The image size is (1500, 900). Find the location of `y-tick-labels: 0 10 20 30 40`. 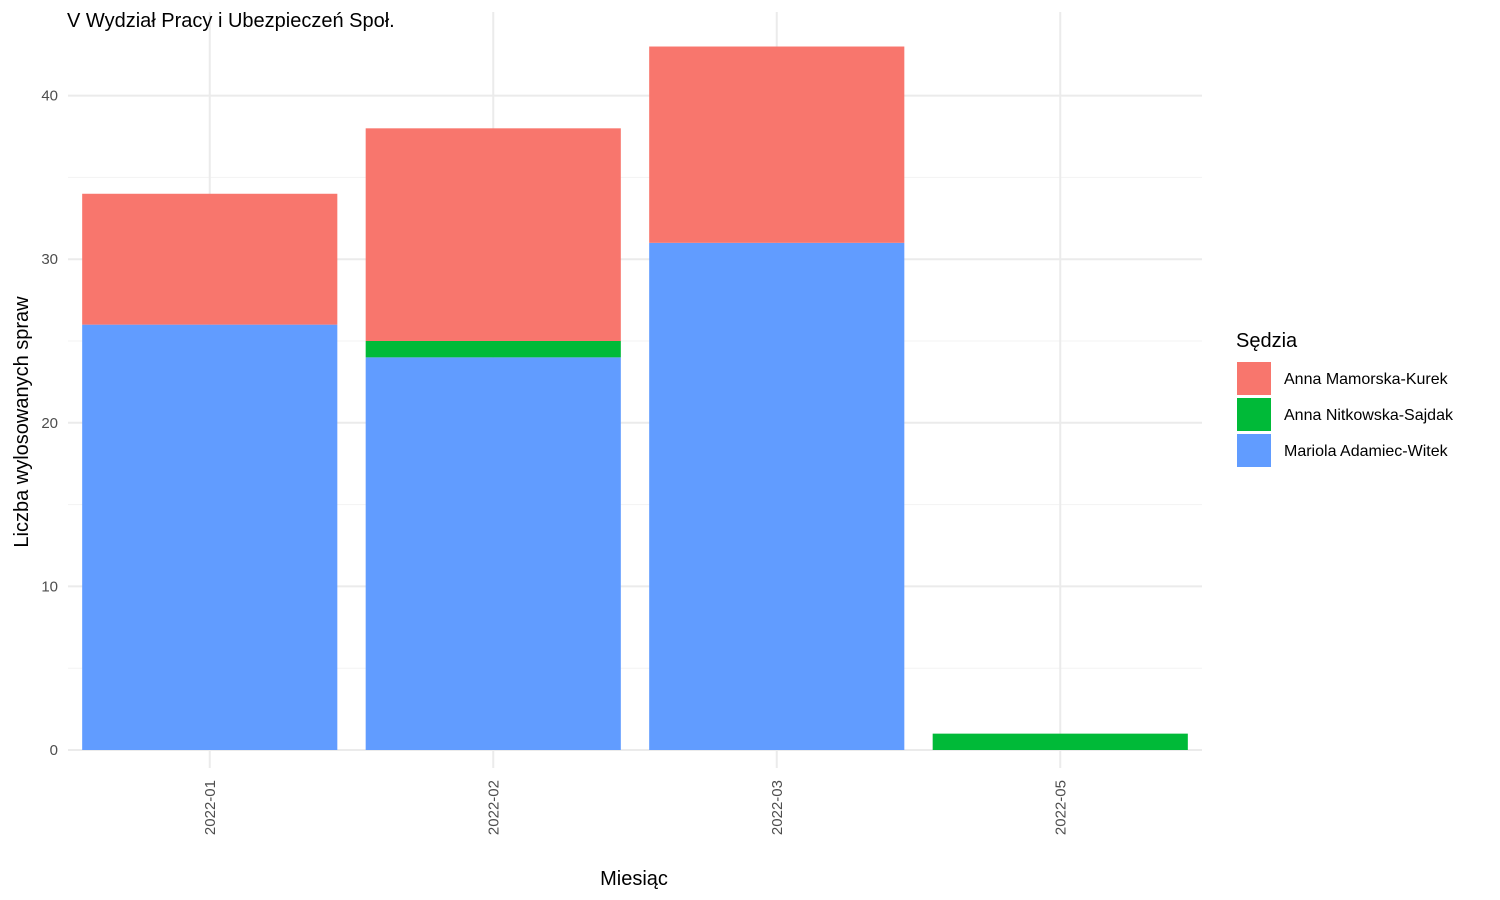

y-tick-labels: 0 10 20 30 40 is located at coordinates (49, 423).